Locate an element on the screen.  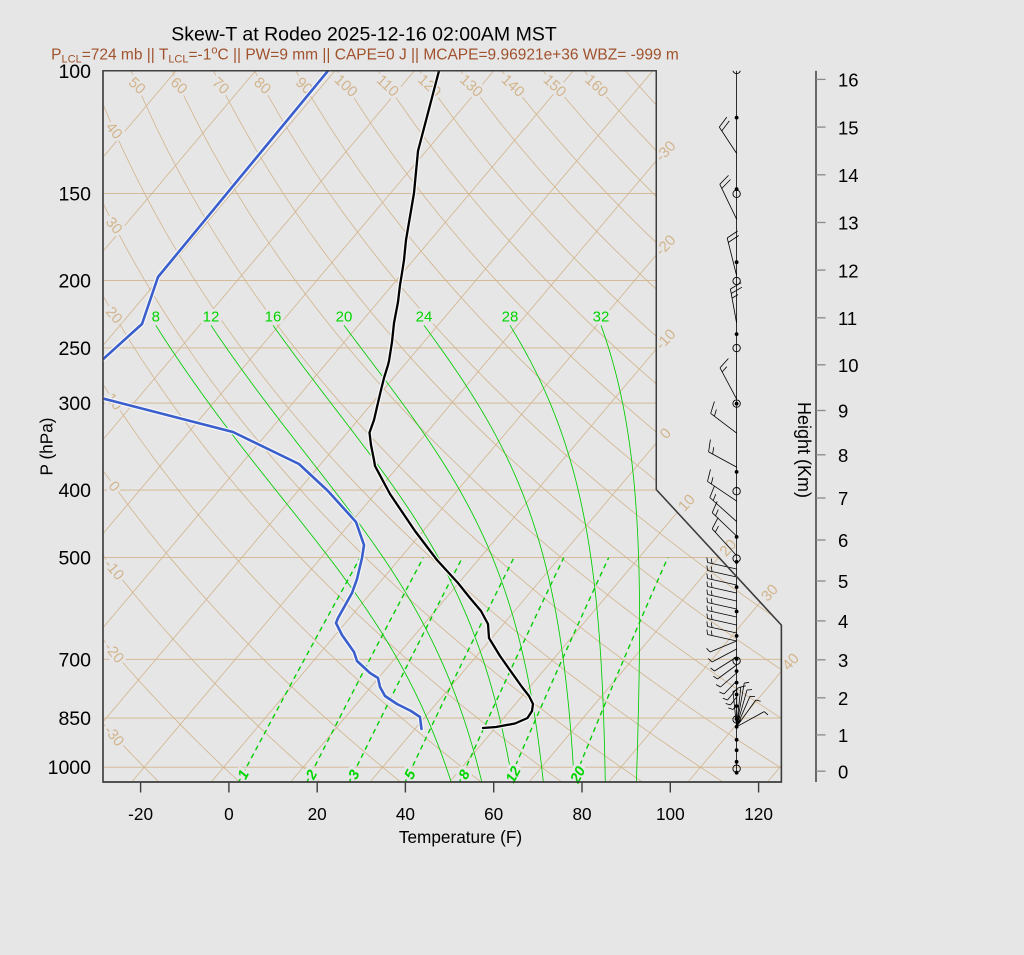
svg-text: 24 is located at coordinates (424, 317).